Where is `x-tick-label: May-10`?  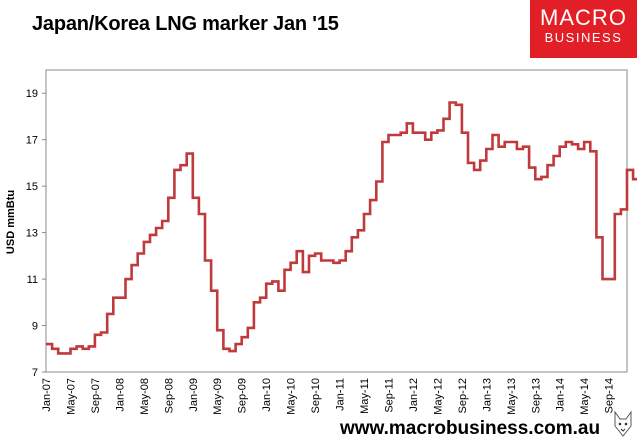
x-tick-label: May-10 is located at coordinates (292, 396).